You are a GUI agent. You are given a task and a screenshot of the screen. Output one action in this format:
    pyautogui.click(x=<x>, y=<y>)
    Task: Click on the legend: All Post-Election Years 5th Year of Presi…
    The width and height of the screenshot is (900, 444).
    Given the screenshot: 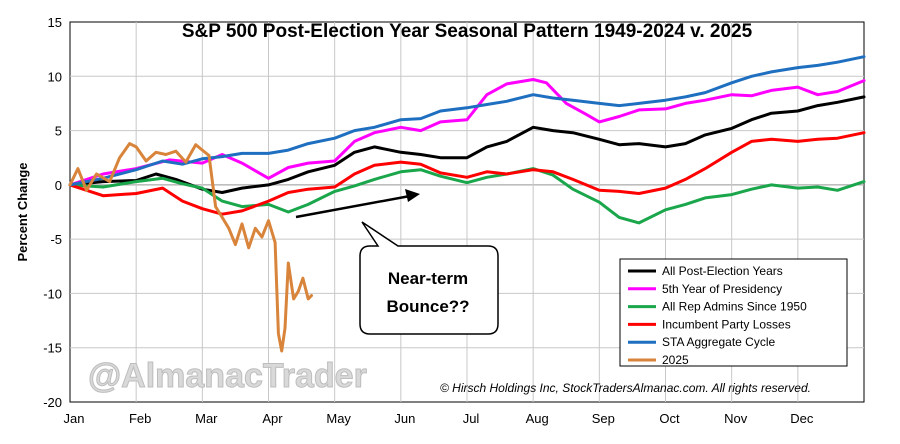 What is the action you would take?
    pyautogui.click(x=733, y=312)
    